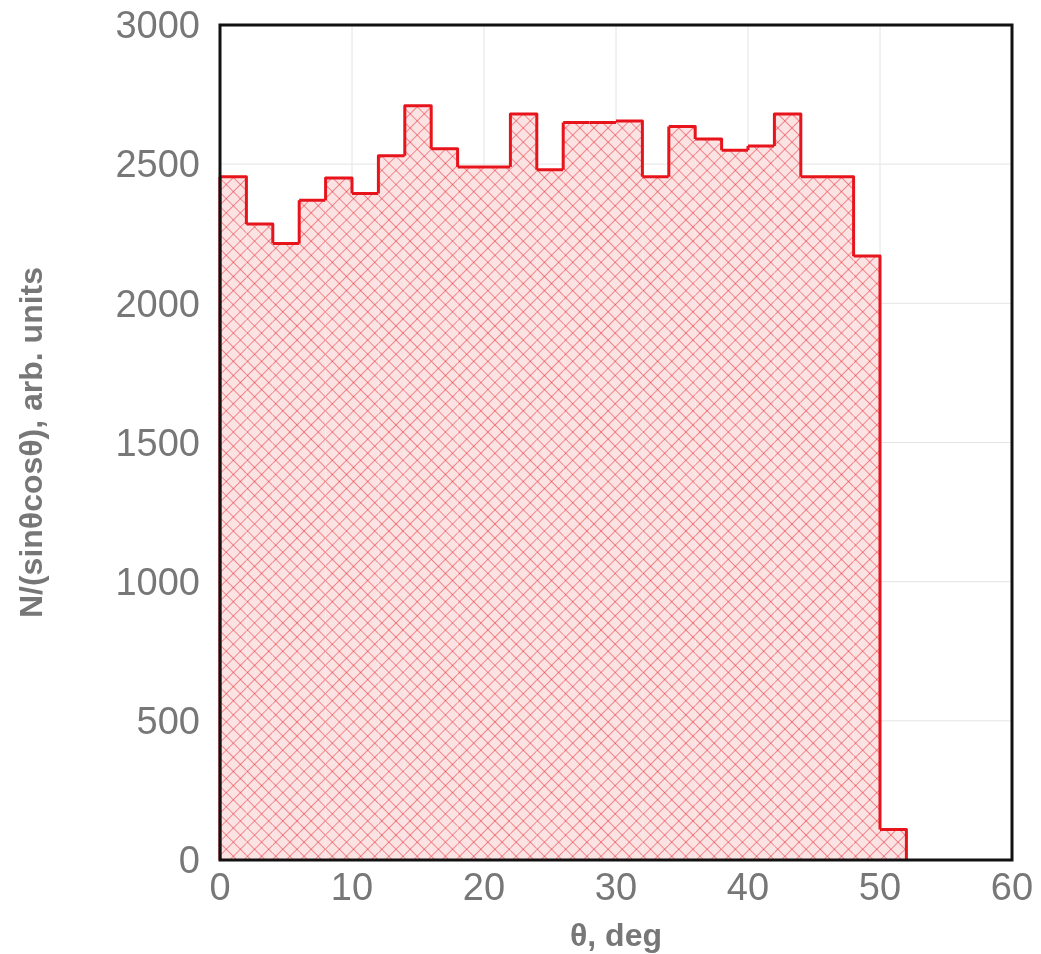  I want to click on y-tick-label: 0, so click(189, 860).